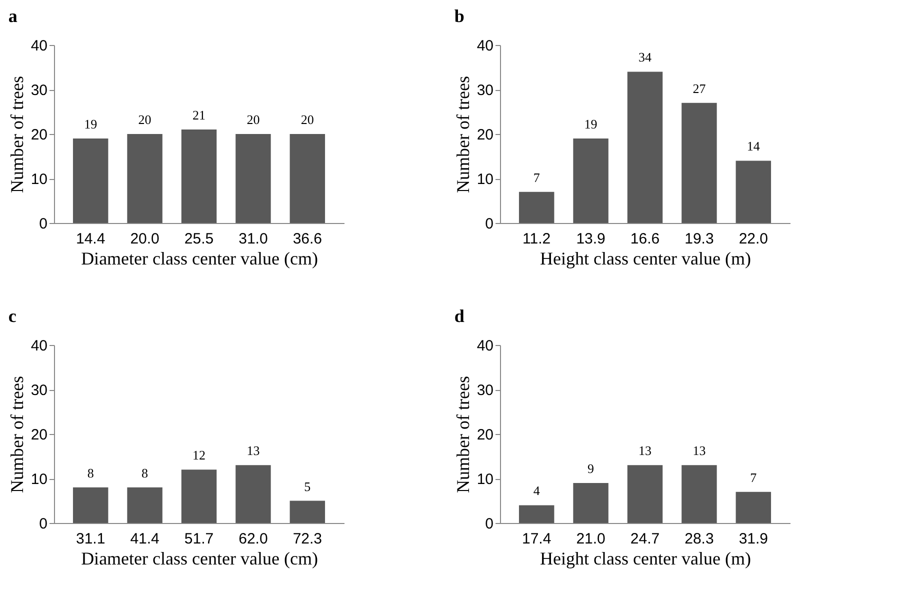 The height and width of the screenshot is (596, 903). I want to click on data-label: 4, so click(536, 490).